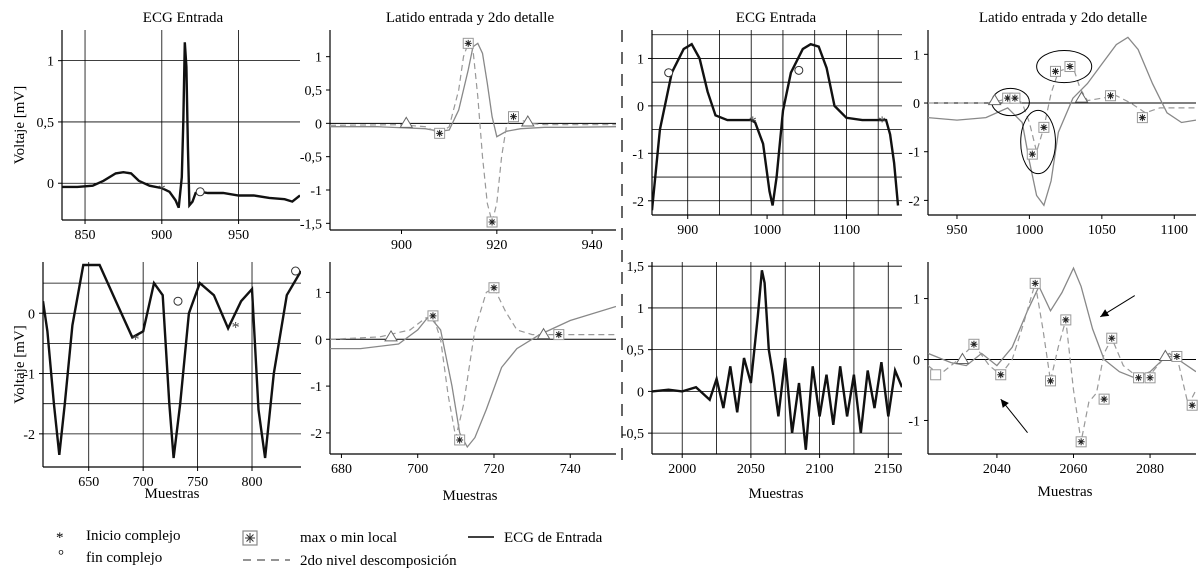  Describe the element at coordinates (682, 469) in the screenshot. I see `x-tick-label: 2000` at that location.